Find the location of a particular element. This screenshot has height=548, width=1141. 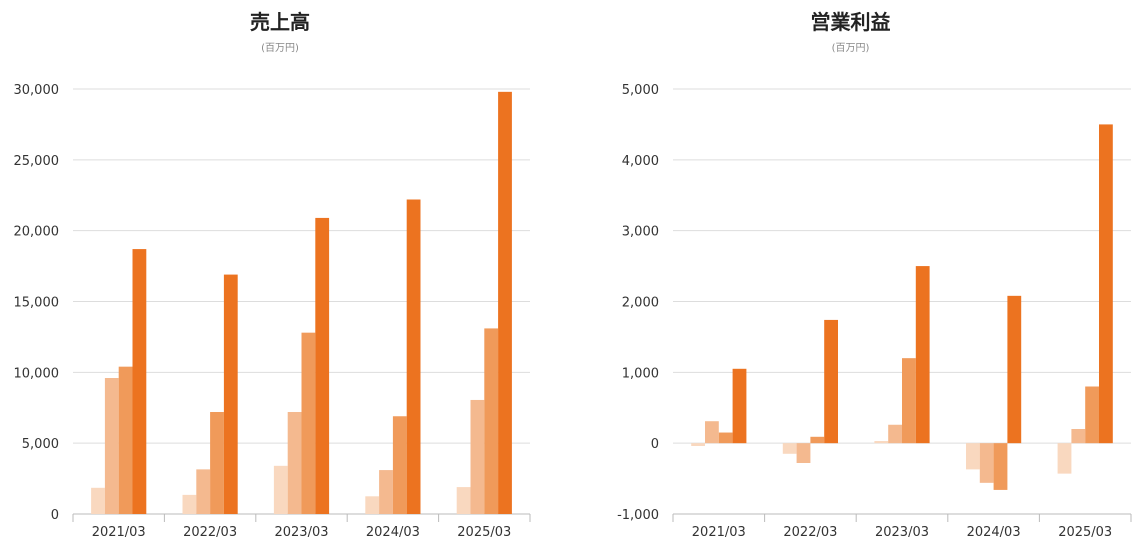

chart-title: 売上高 is located at coordinates (280, 22).